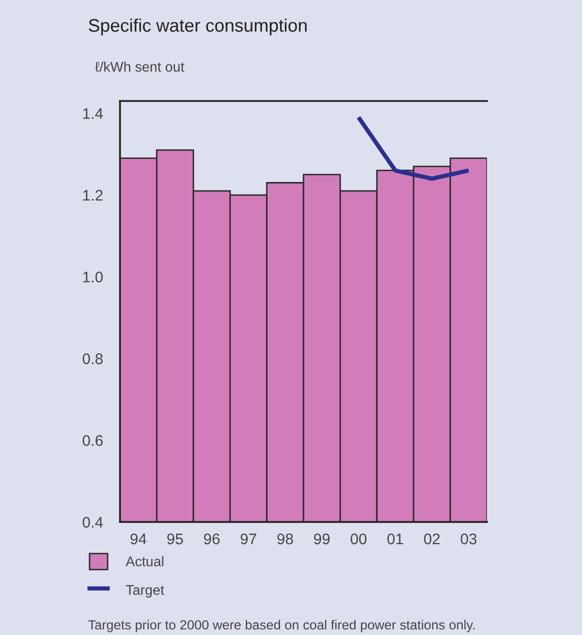  Describe the element at coordinates (468, 539) in the screenshot. I see `x-tick-label: 03` at that location.